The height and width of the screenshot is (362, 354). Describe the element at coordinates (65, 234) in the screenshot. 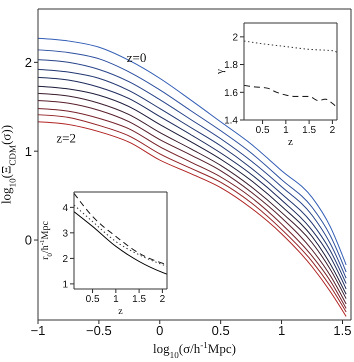

I see `y-tick-label: 3` at that location.